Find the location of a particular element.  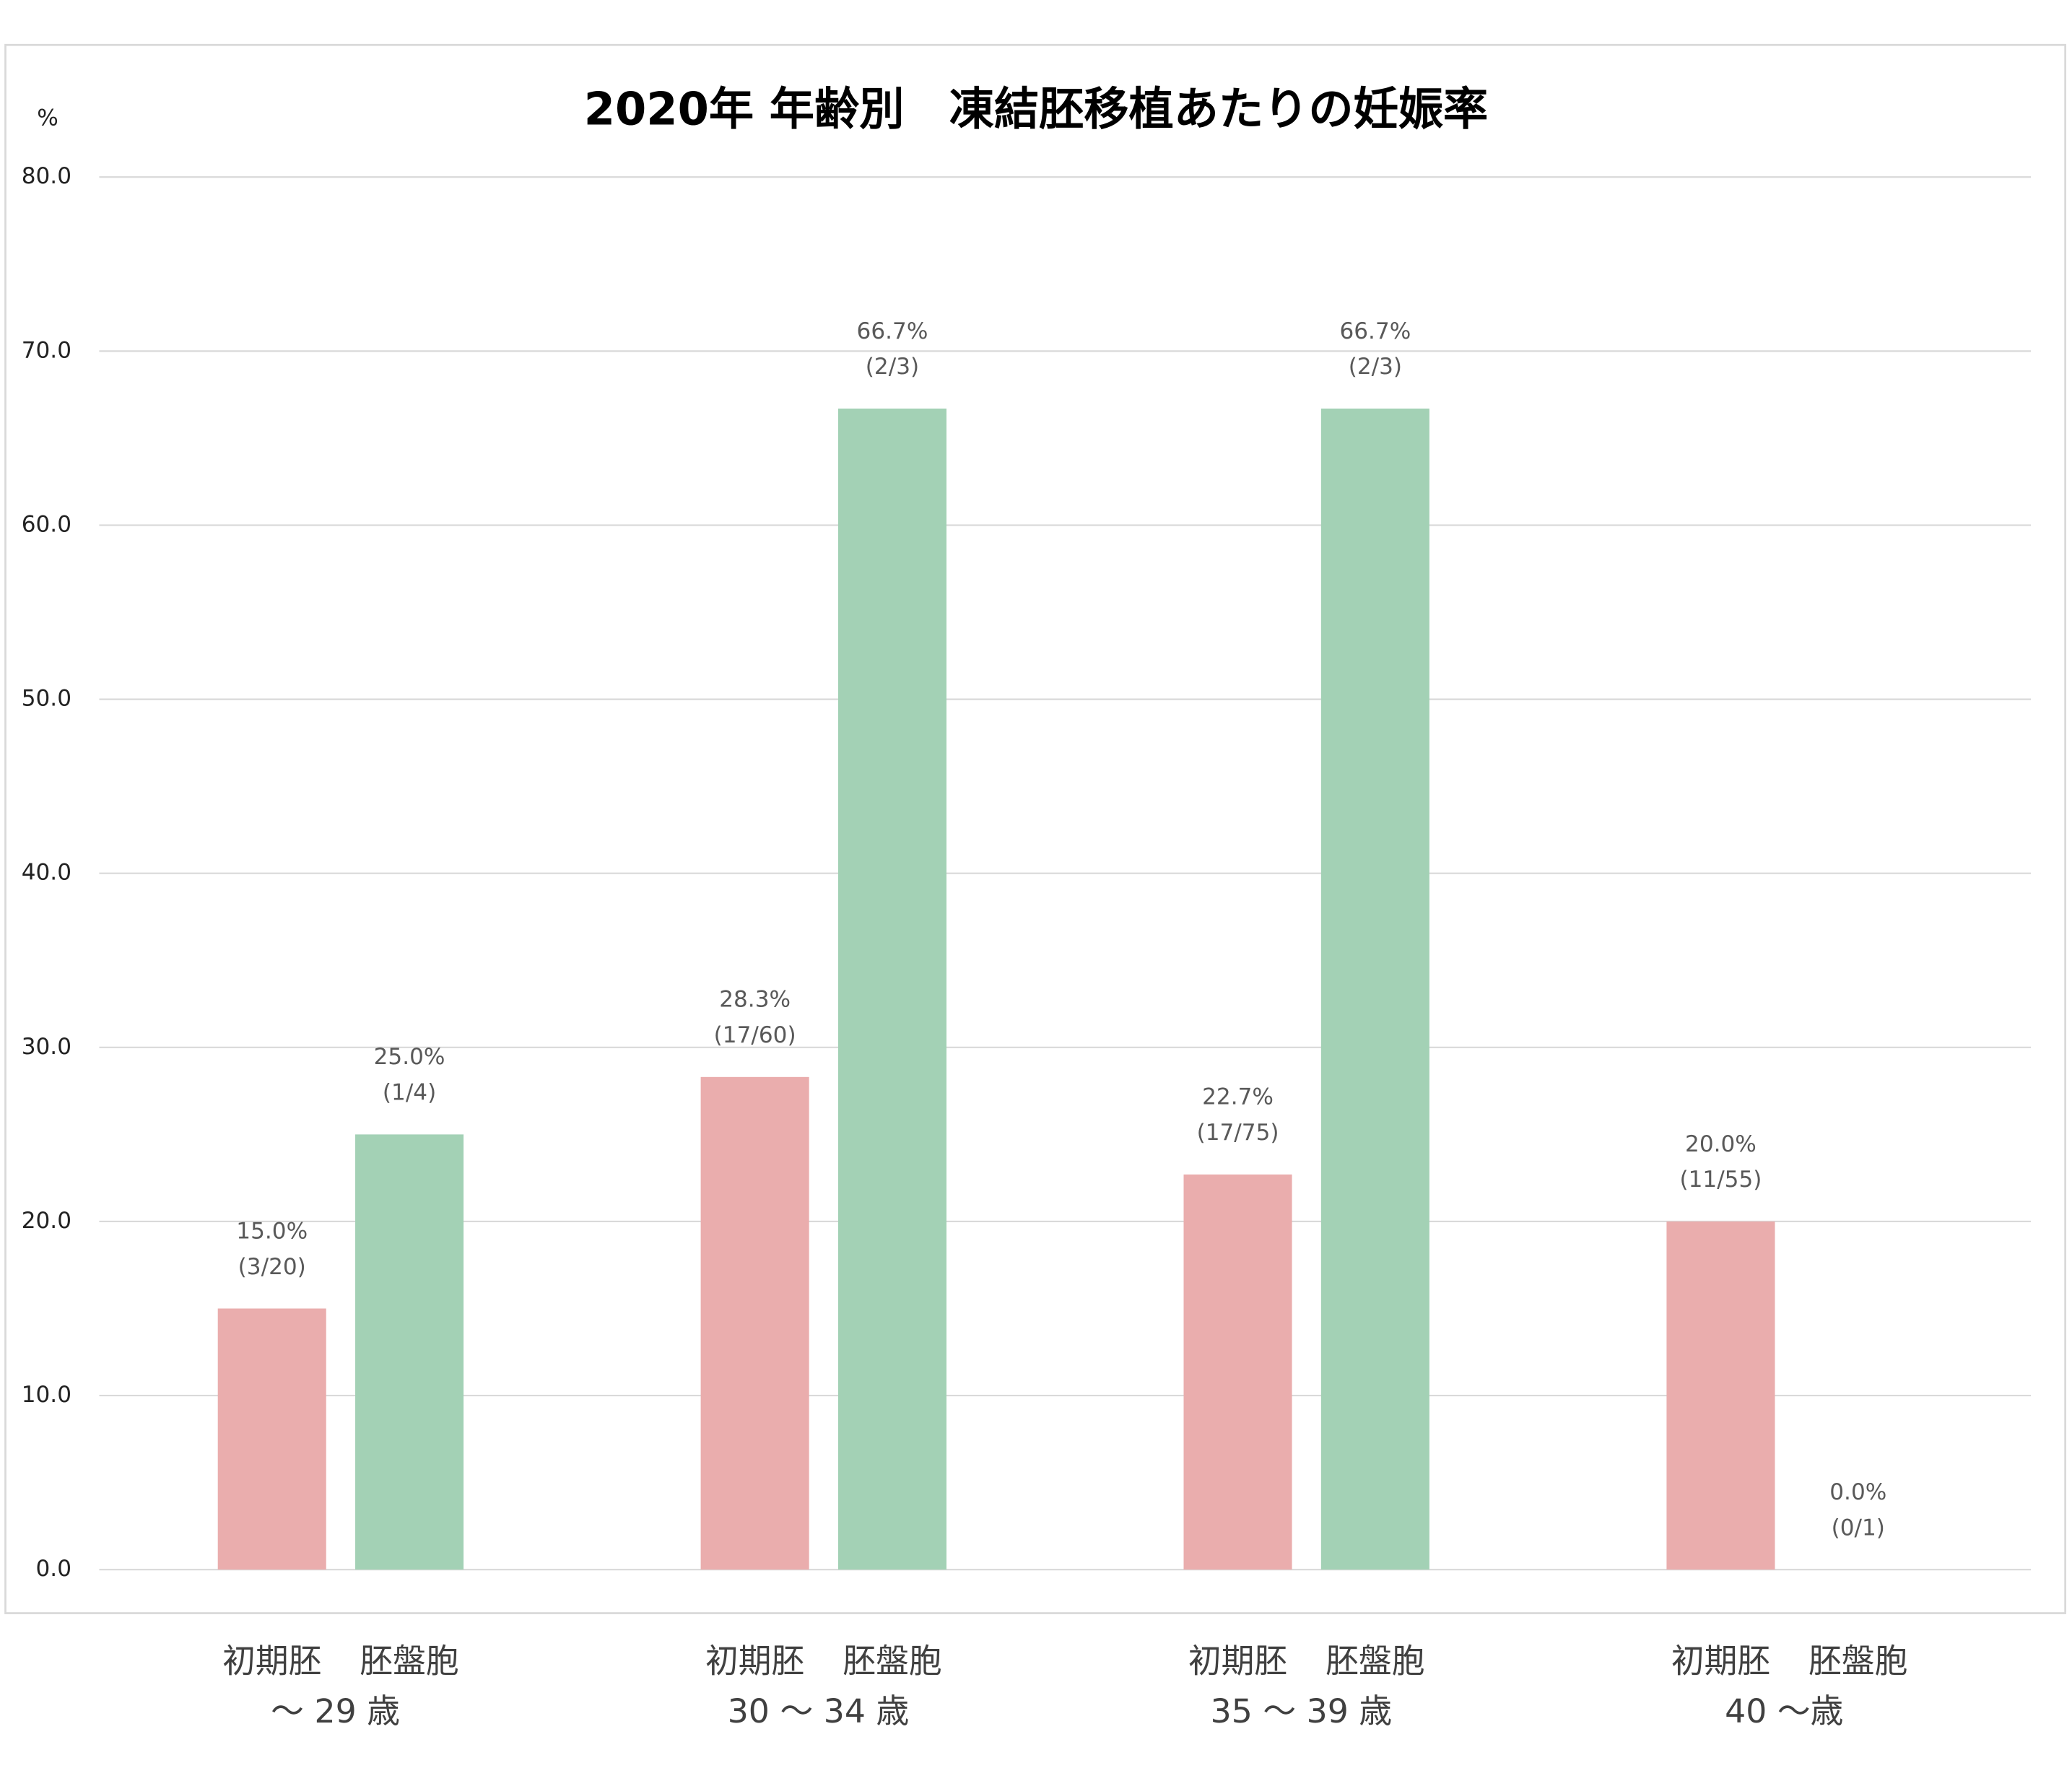

x-tick-label: 40 ～歳 is located at coordinates (1784, 1711).